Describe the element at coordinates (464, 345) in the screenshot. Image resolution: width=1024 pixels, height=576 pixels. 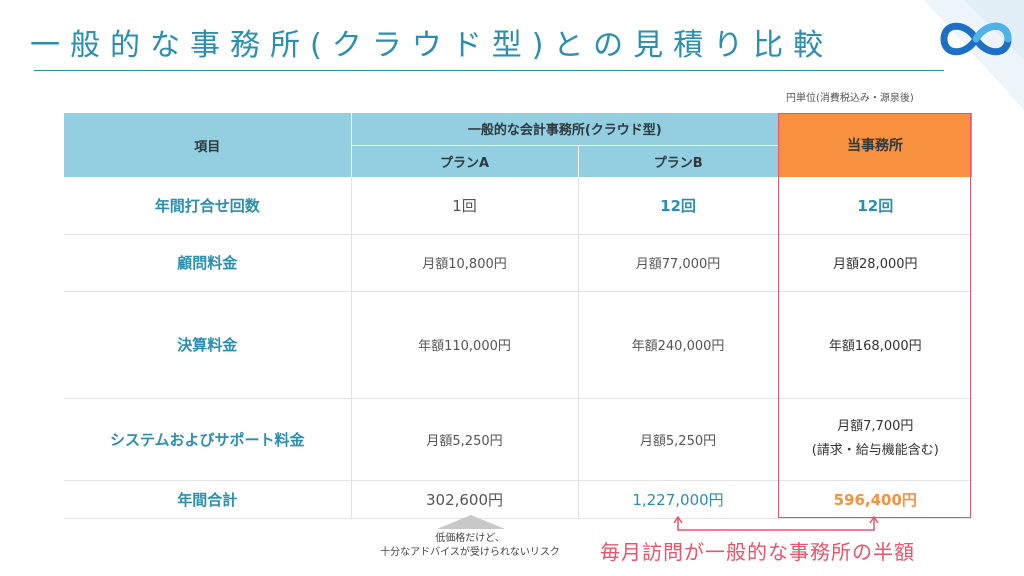
I see `plan-a-cell: 年額110,000円` at that location.